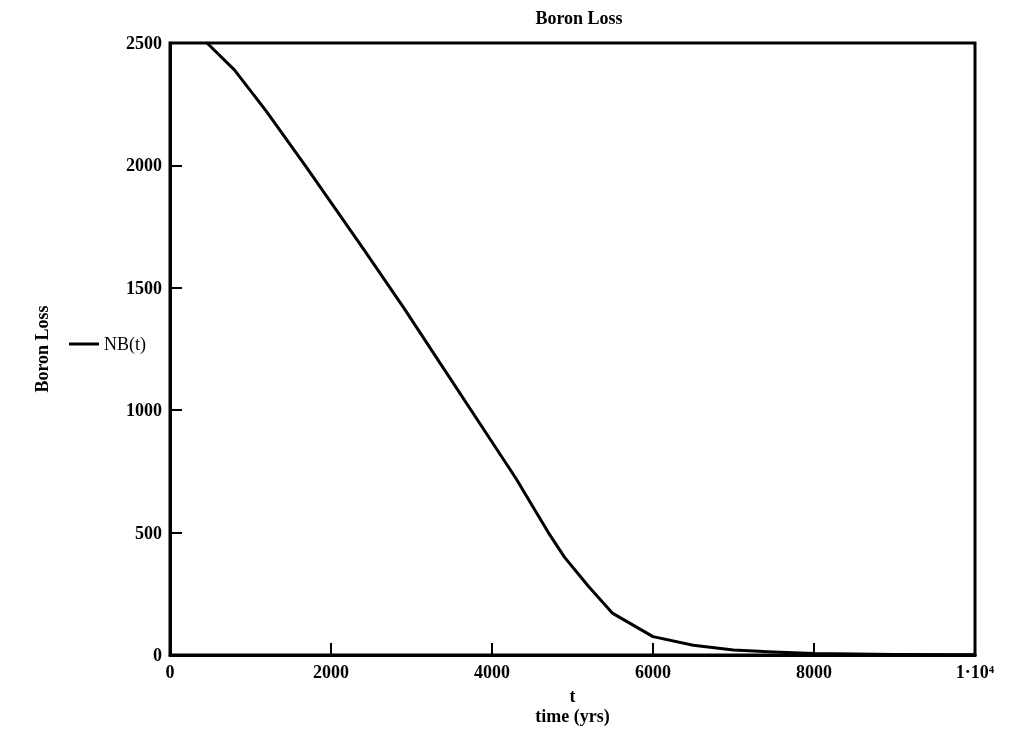  What do you see at coordinates (579, 18) in the screenshot?
I see `chart-title: Boron Loss` at bounding box center [579, 18].